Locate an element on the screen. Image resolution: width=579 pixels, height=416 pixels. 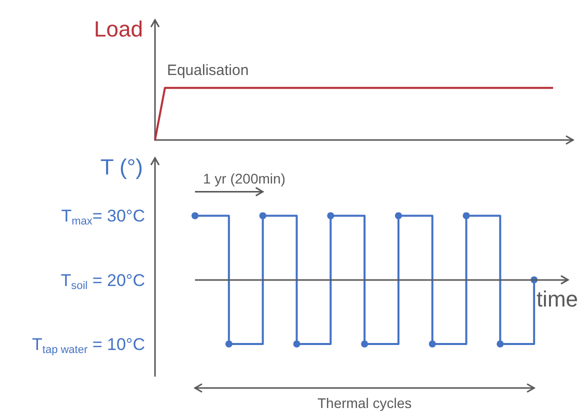
y-tick-label: T$_{soil}$ = 20°C is located at coordinates (102, 281).